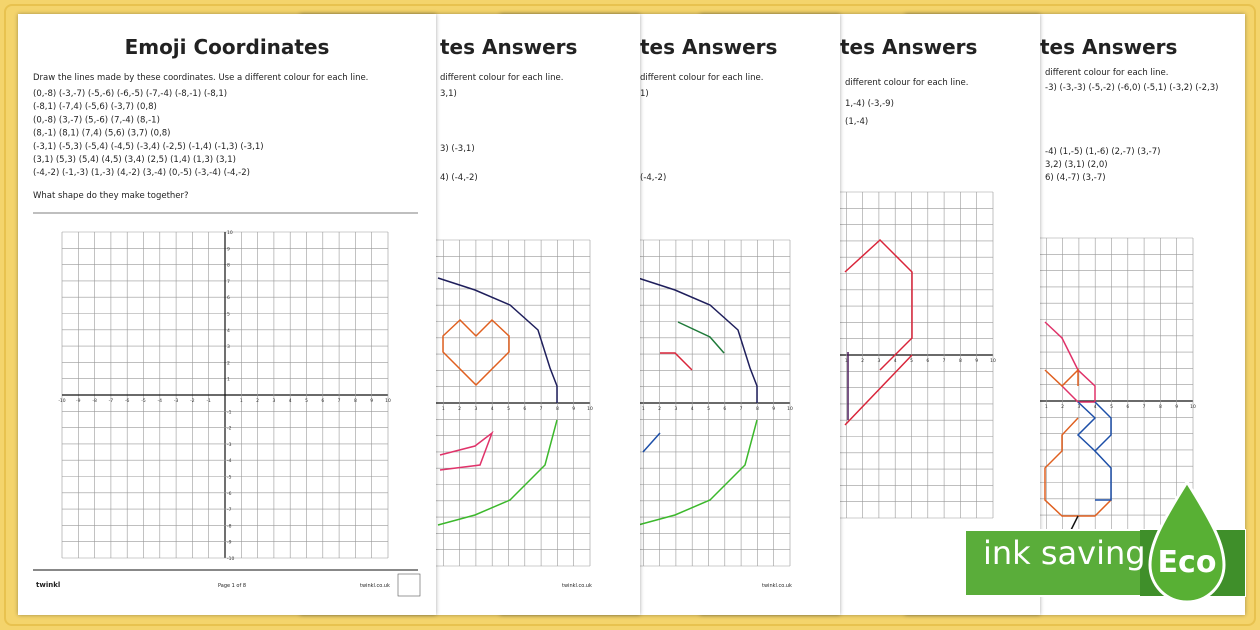  What do you see at coordinates (229, 543) in the screenshot?
I see `y-axis-label: -9` at bounding box center [229, 543].